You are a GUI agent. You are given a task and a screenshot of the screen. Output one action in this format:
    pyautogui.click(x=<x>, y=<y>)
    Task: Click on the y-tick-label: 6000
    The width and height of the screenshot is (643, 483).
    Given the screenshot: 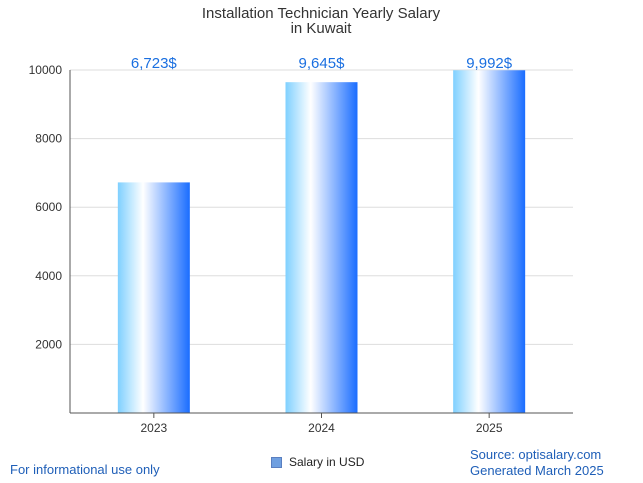 What is the action you would take?
    pyautogui.click(x=48, y=207)
    